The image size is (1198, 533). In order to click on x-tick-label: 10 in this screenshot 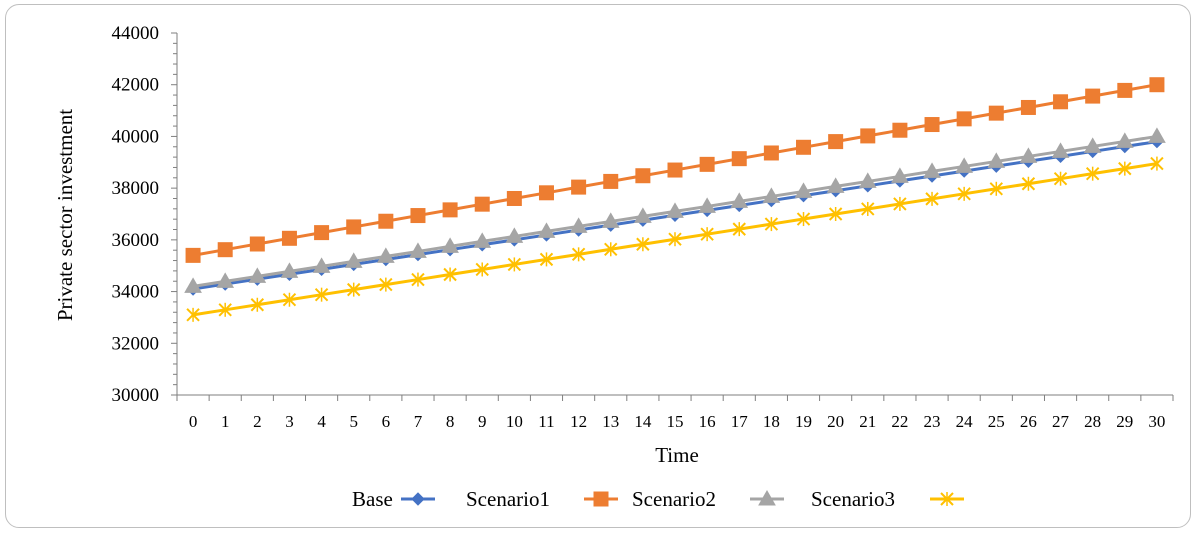, I will do `click(514, 421)`.